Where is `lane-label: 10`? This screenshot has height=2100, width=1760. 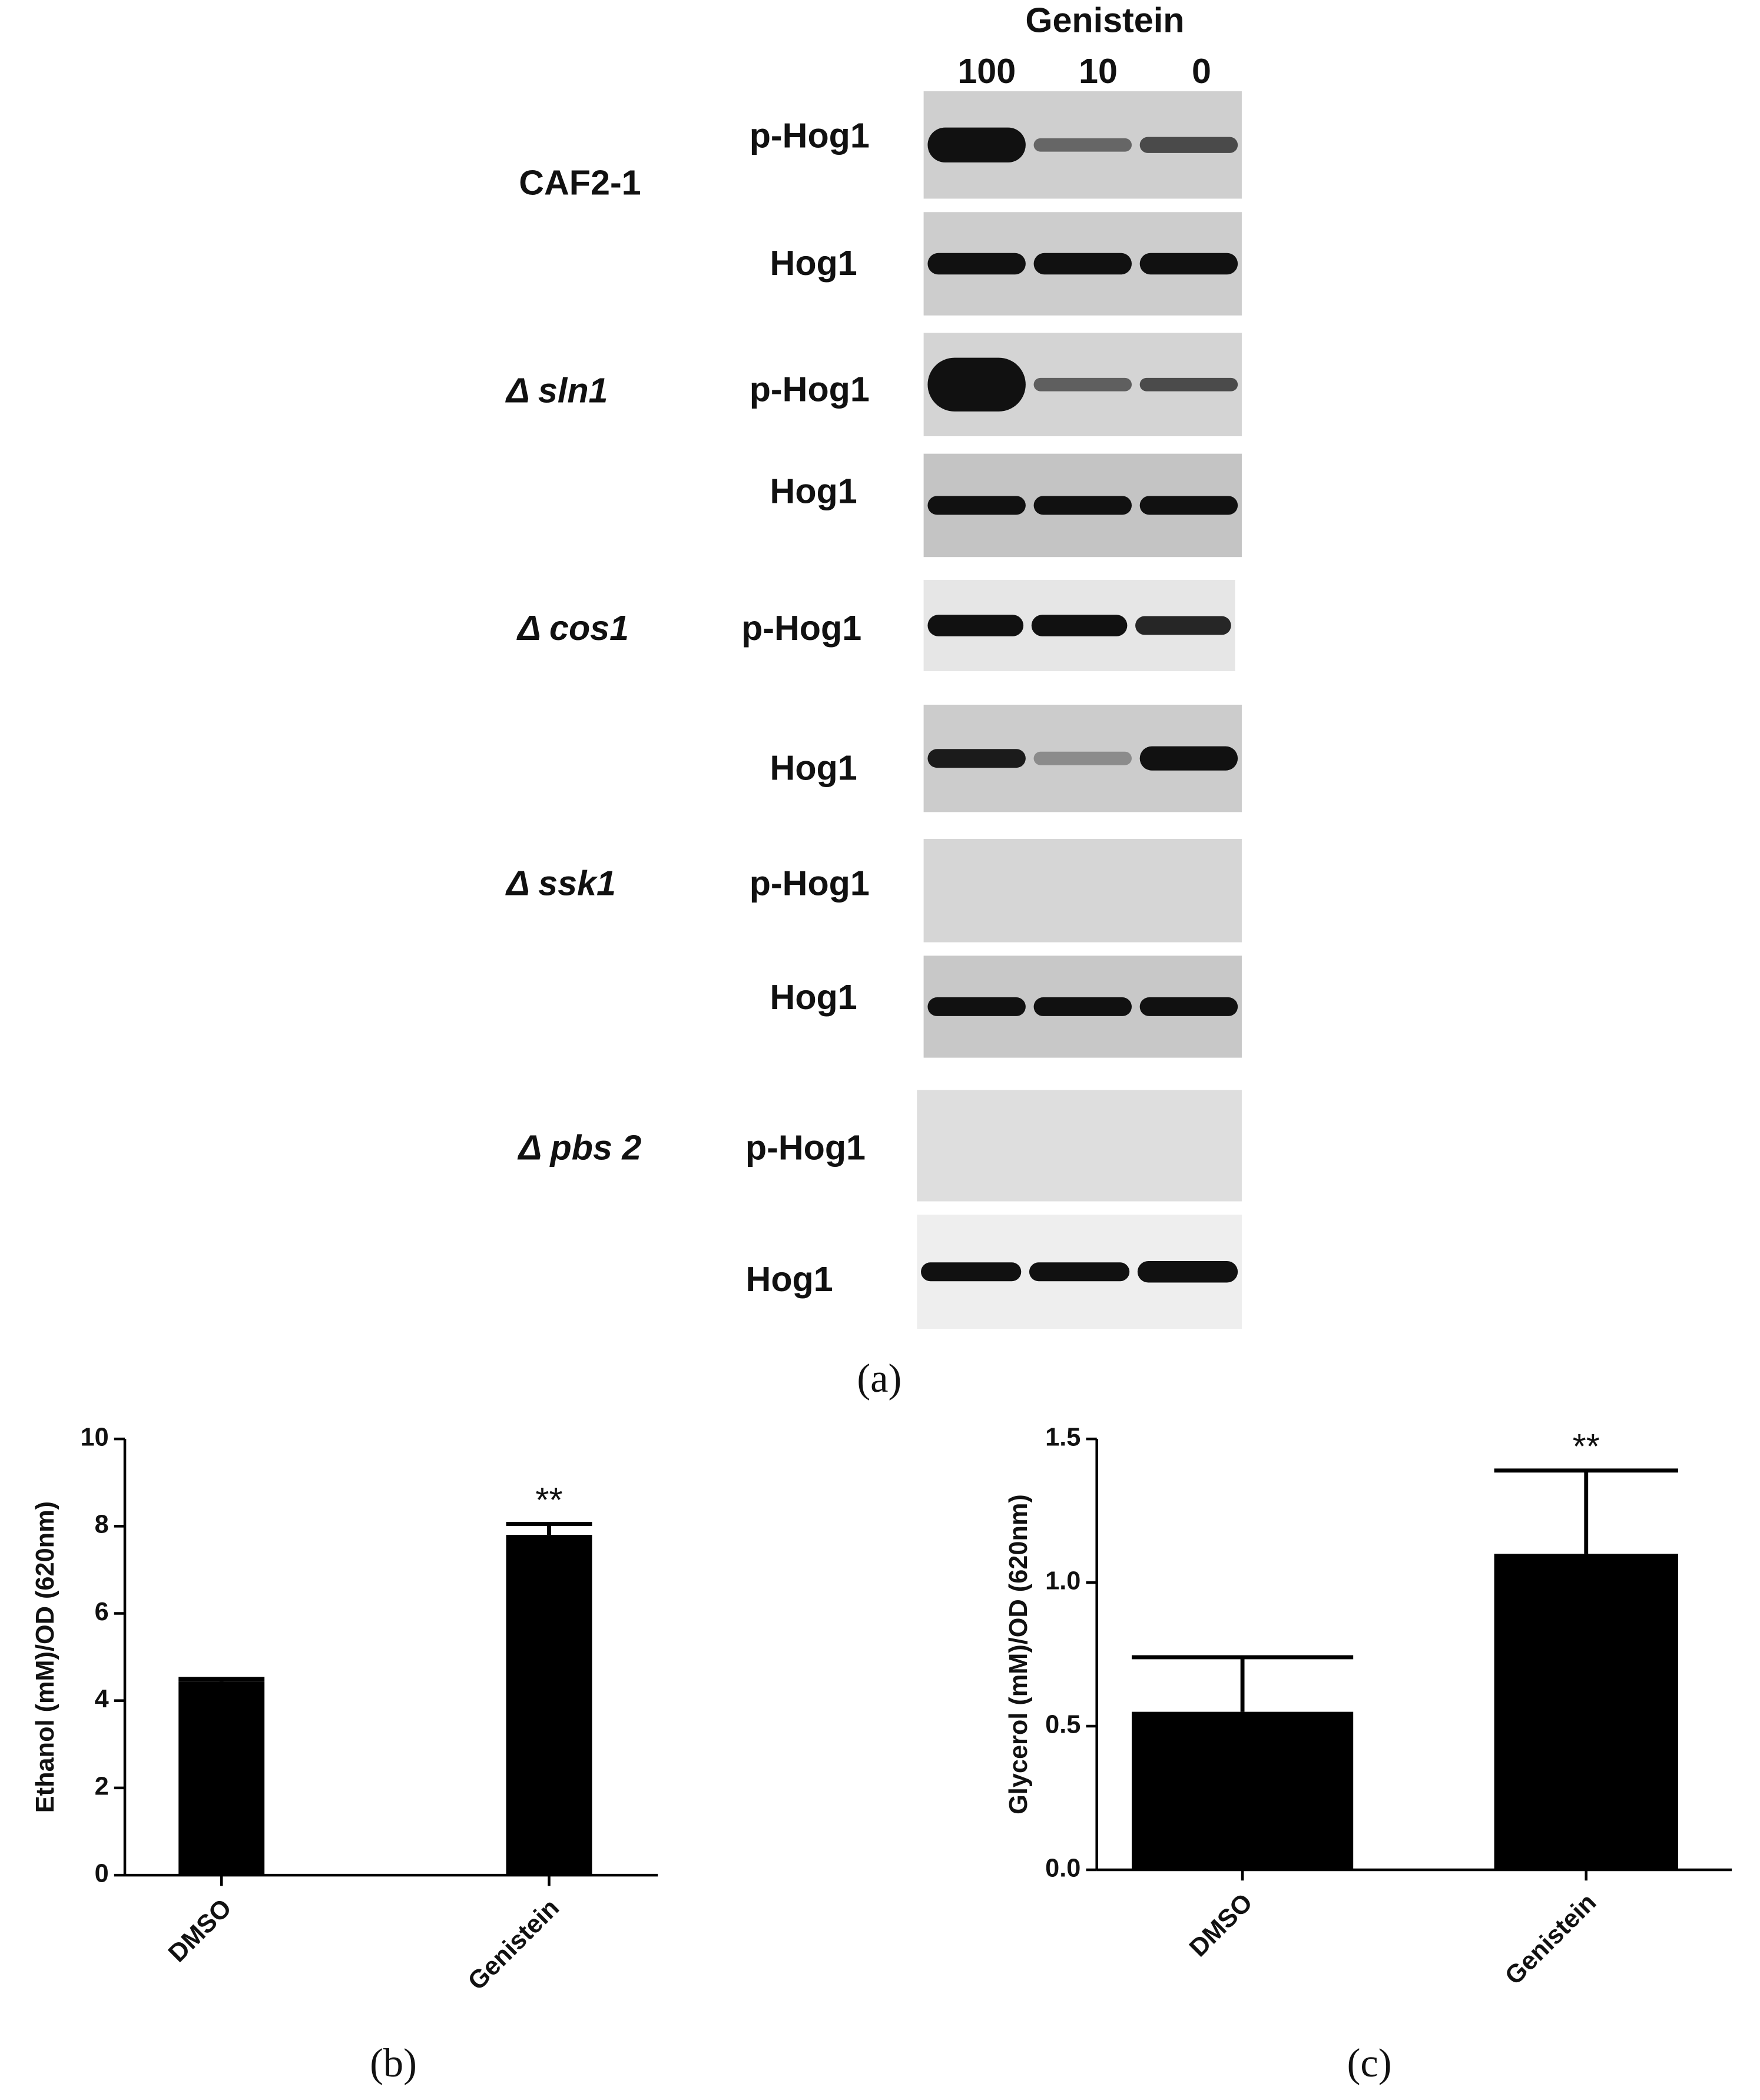
lane-label: 10 is located at coordinates (1098, 71).